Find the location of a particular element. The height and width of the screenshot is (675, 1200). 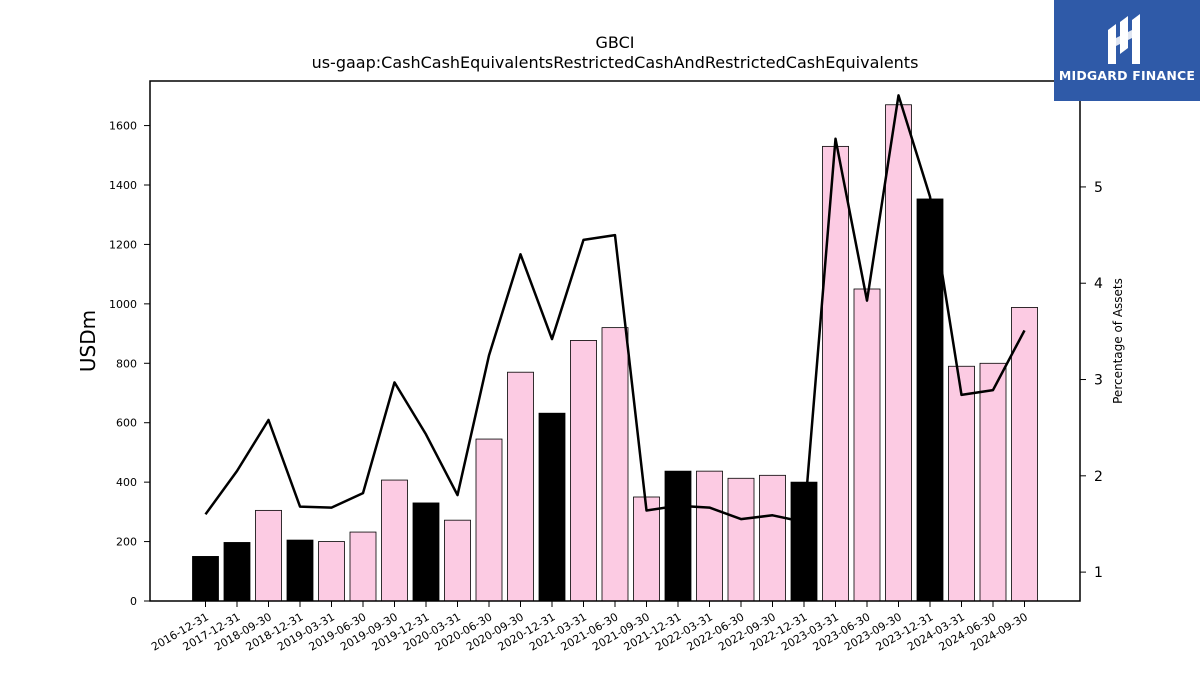

y2-tick-label: 2 is located at coordinates (1098, 477).